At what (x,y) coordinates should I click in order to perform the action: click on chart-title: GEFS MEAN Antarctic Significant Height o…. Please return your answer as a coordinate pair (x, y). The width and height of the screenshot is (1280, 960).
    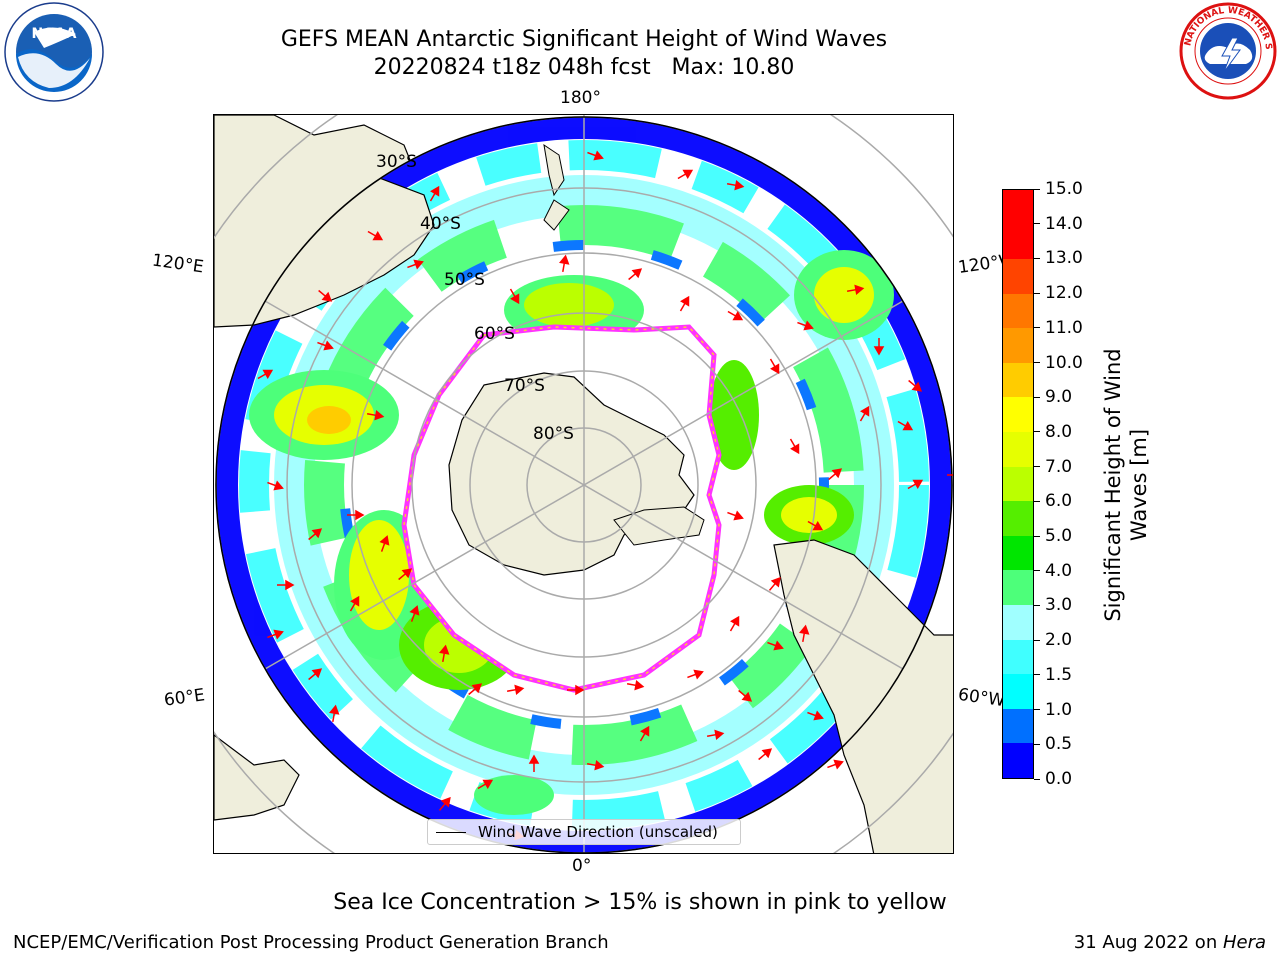
    Looking at the image, I should click on (584, 39).